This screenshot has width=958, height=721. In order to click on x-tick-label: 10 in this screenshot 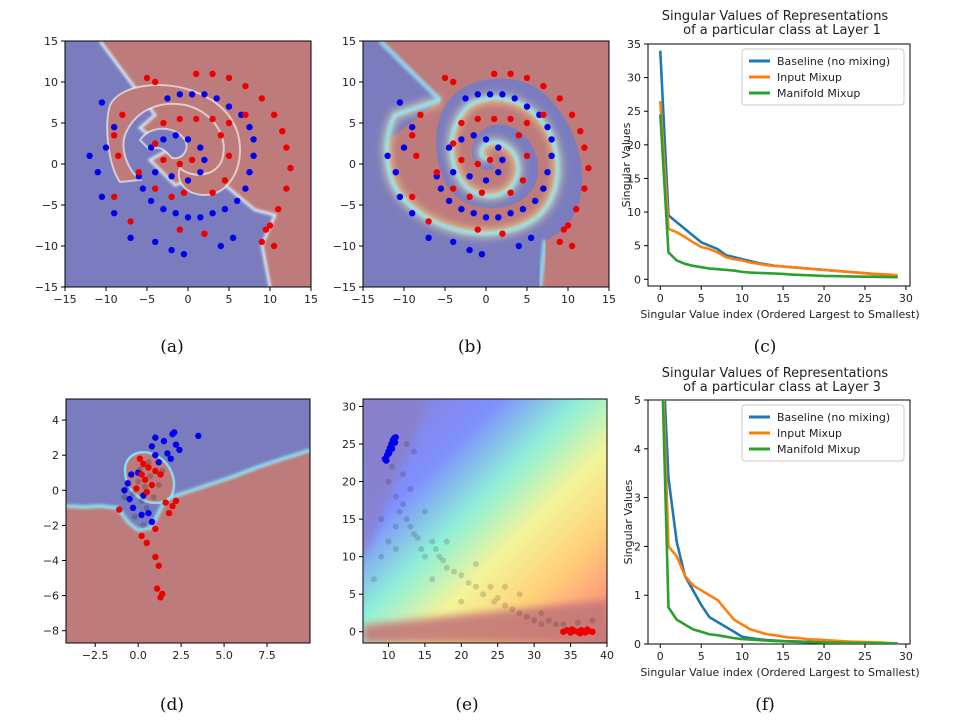, I will do `click(742, 656)`.